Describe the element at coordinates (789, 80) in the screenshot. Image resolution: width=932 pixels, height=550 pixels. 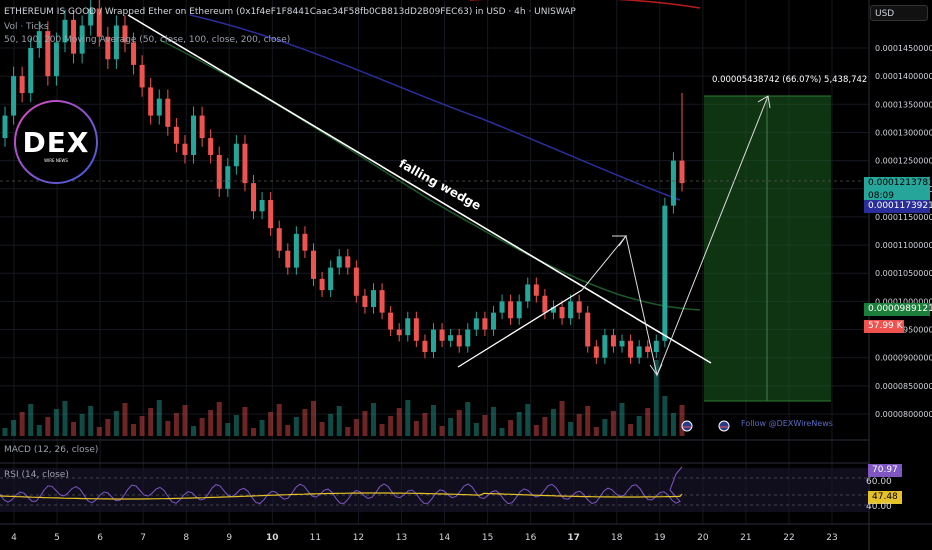
I see `target-label: 0.00005438742 (66.07%) 5,438,742` at that location.